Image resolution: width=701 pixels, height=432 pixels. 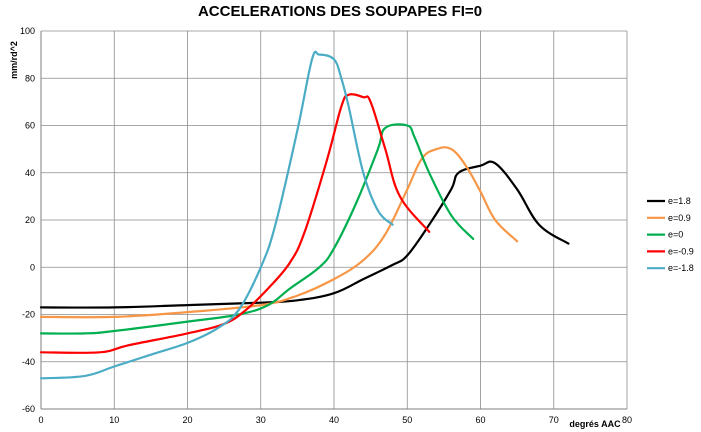 What do you see at coordinates (32, 267) in the screenshot?
I see `y-tick-label: 0` at bounding box center [32, 267].